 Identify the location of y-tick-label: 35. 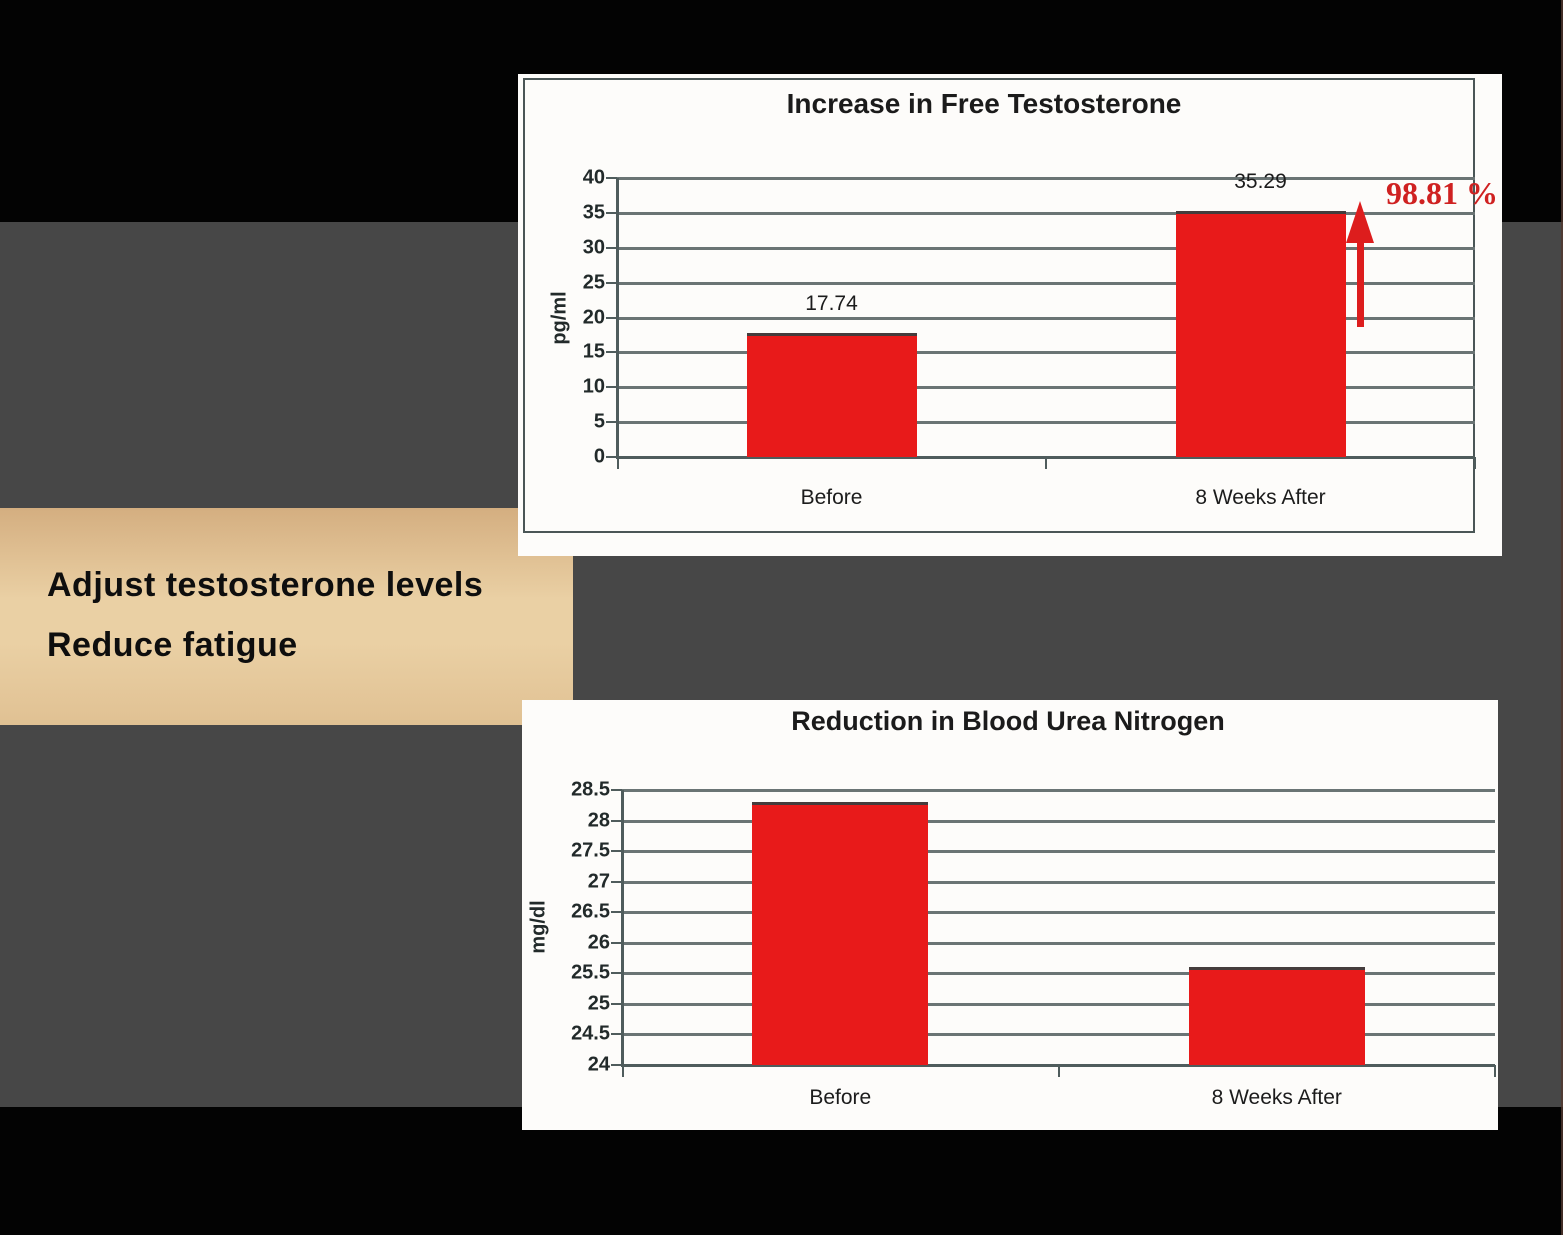
(593, 212).